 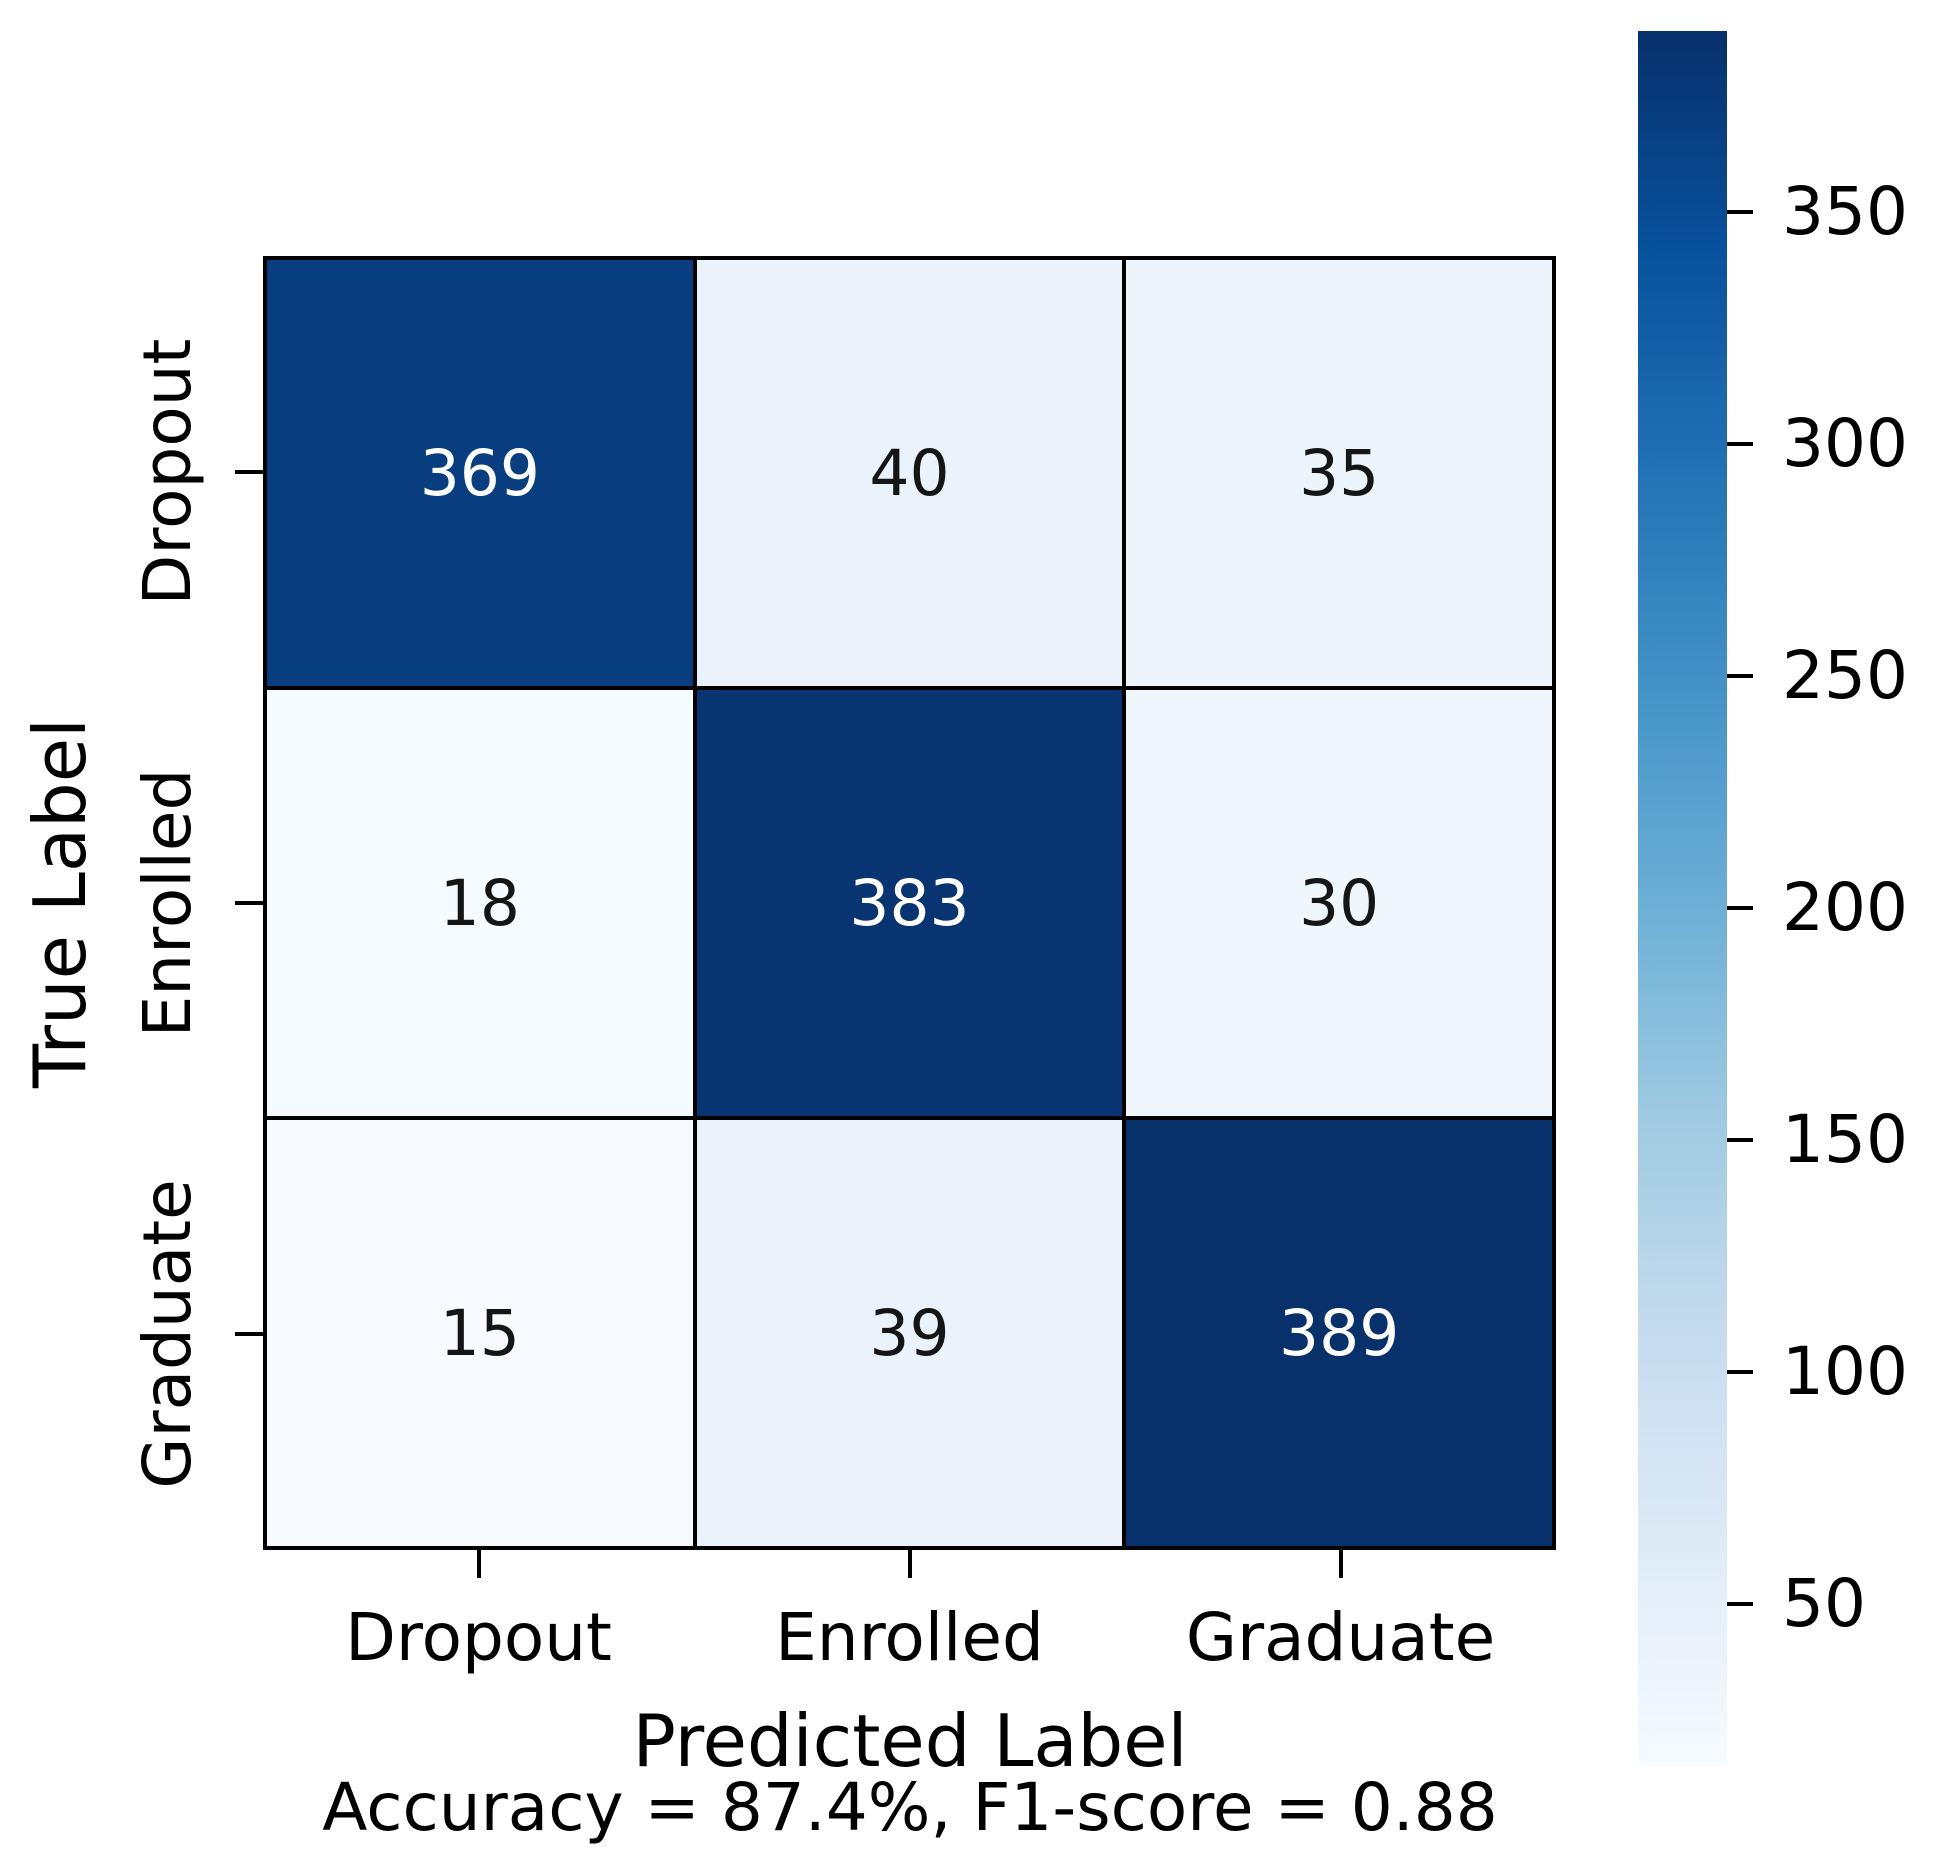 I want to click on cell-value: 15, so click(x=479, y=1333).